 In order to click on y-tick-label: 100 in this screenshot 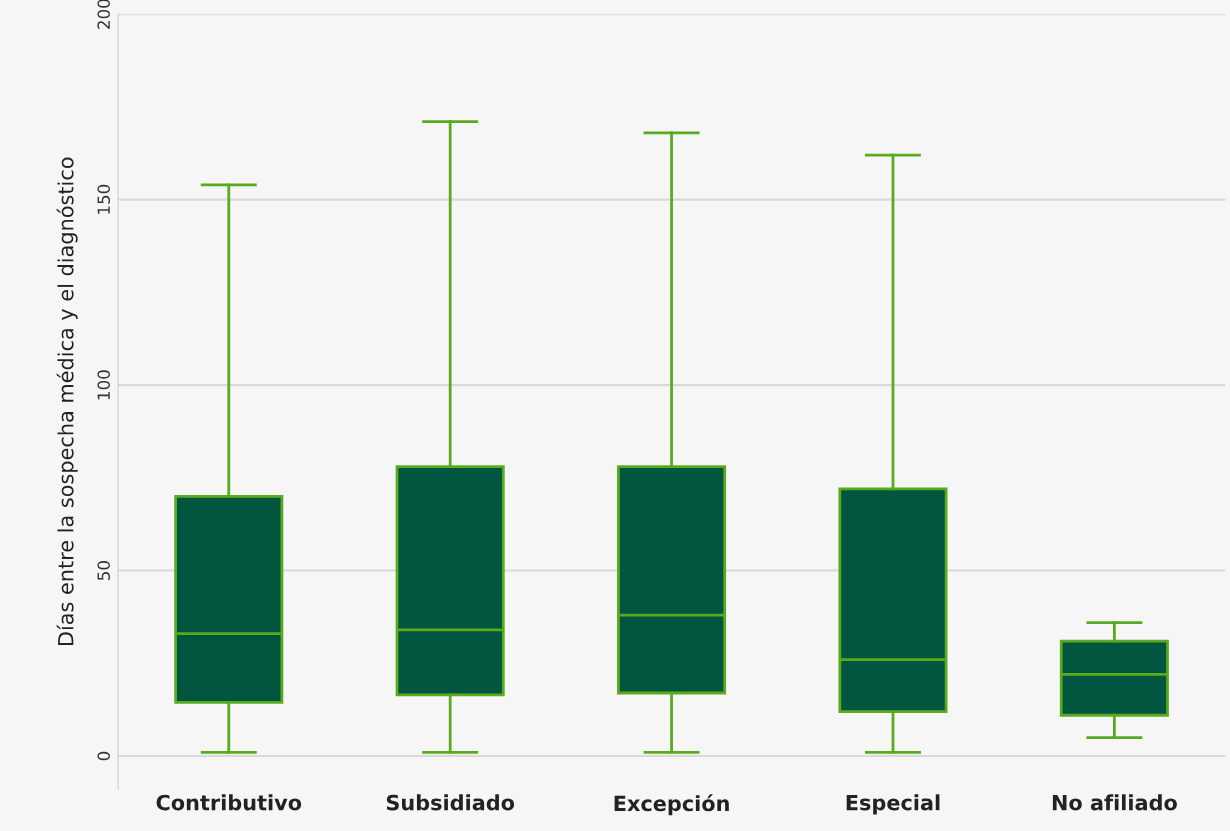, I will do `click(103, 385)`.